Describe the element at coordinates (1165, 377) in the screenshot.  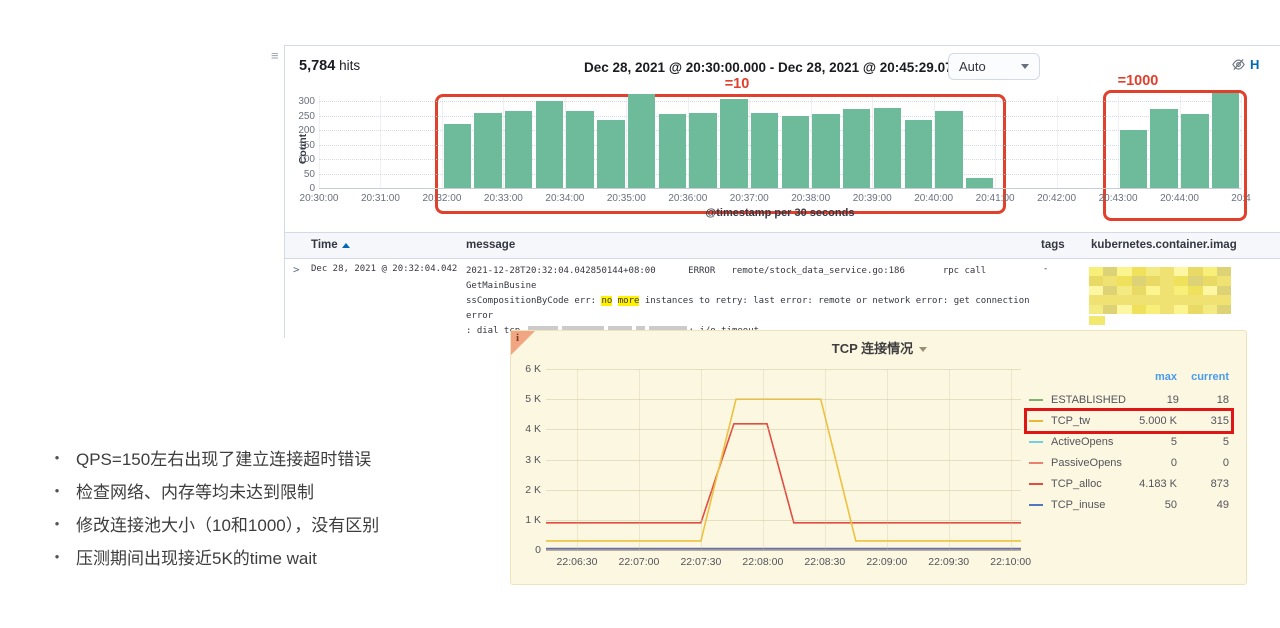
I see `legend-header-max: max` at that location.